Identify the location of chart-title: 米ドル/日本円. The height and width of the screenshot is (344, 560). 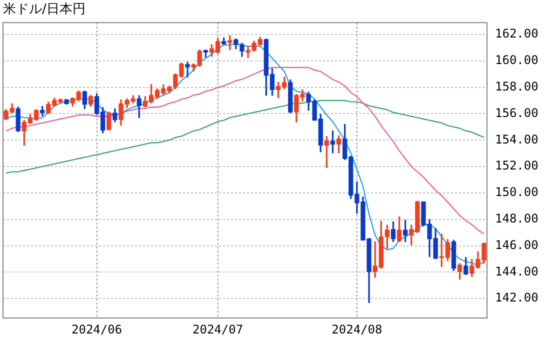
(44, 10).